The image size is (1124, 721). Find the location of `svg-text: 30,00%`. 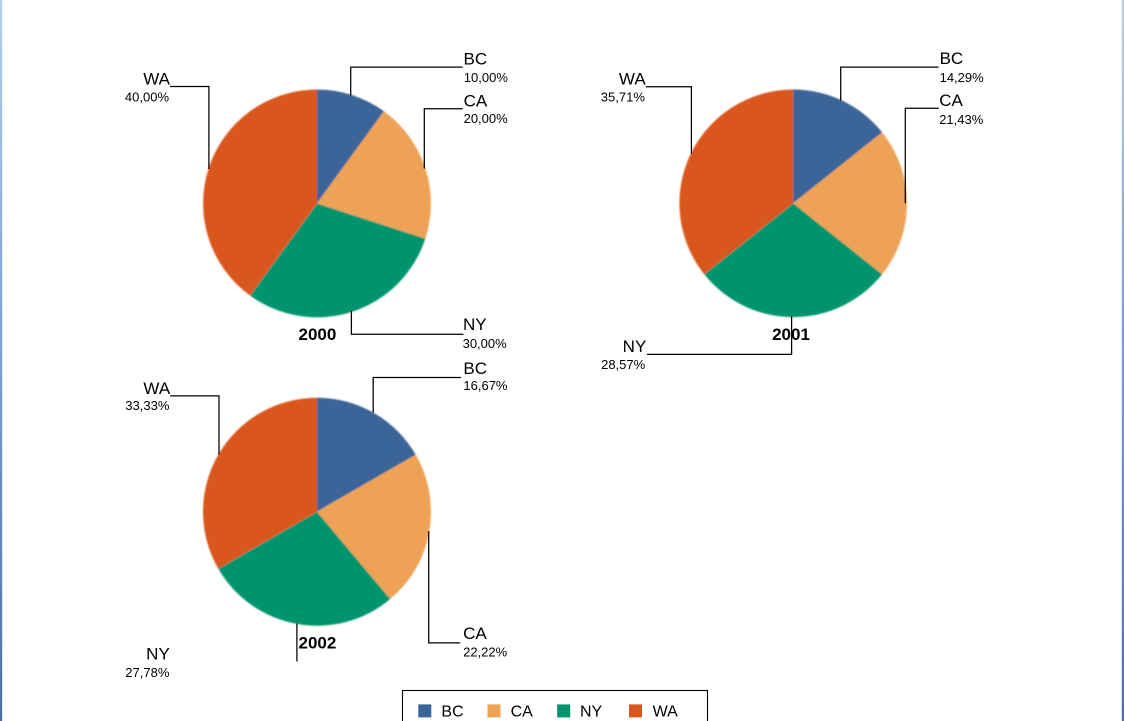

svg-text: 30,00% is located at coordinates (485, 343).